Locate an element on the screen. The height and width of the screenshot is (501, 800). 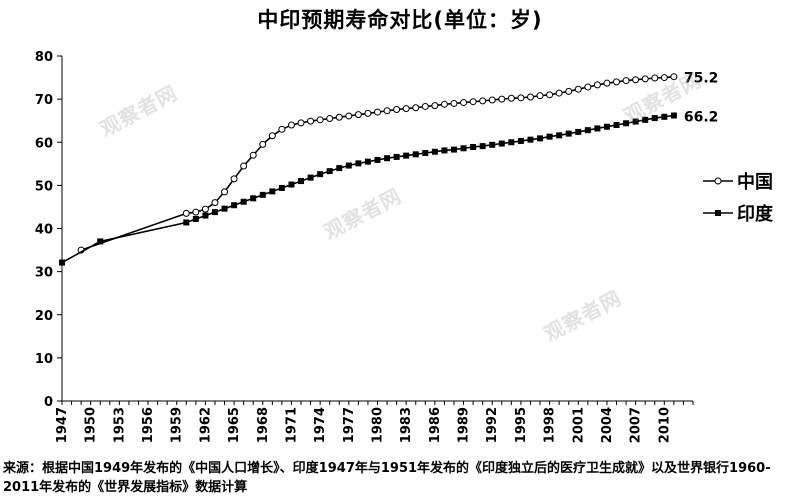
x-tick-label: 1986 is located at coordinates (435, 425).